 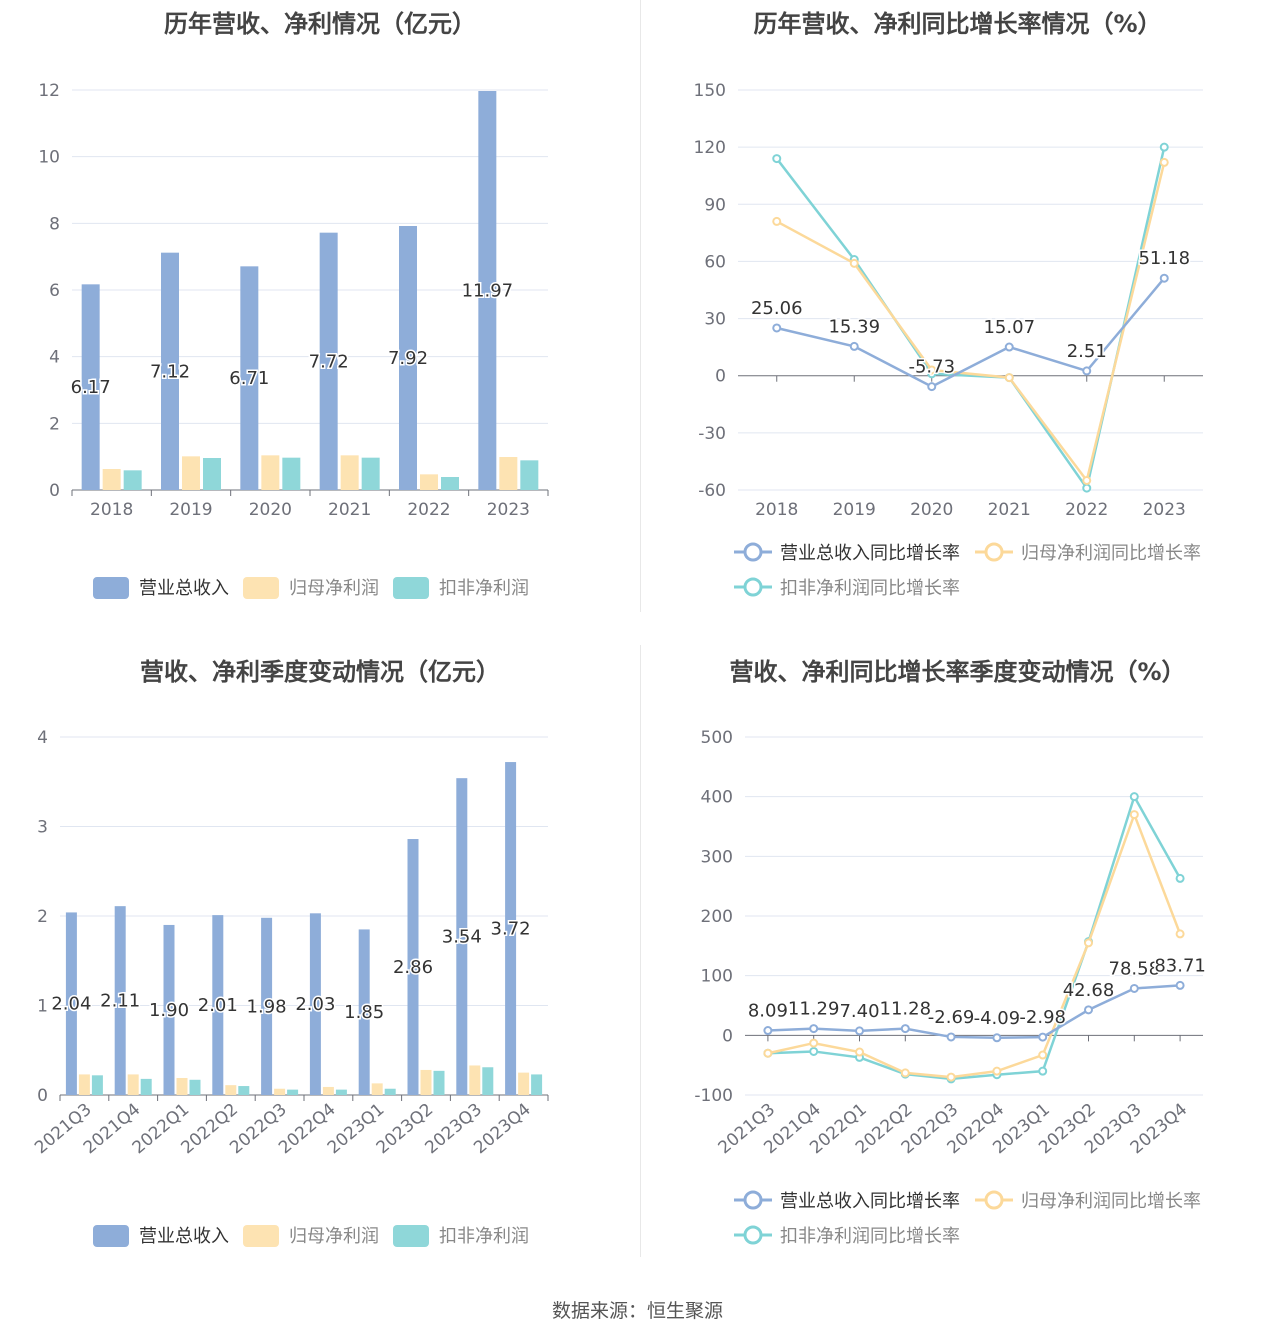 What do you see at coordinates (1111, 553) in the screenshot?
I see `legend-label: 归母净利润同比增长率` at bounding box center [1111, 553].